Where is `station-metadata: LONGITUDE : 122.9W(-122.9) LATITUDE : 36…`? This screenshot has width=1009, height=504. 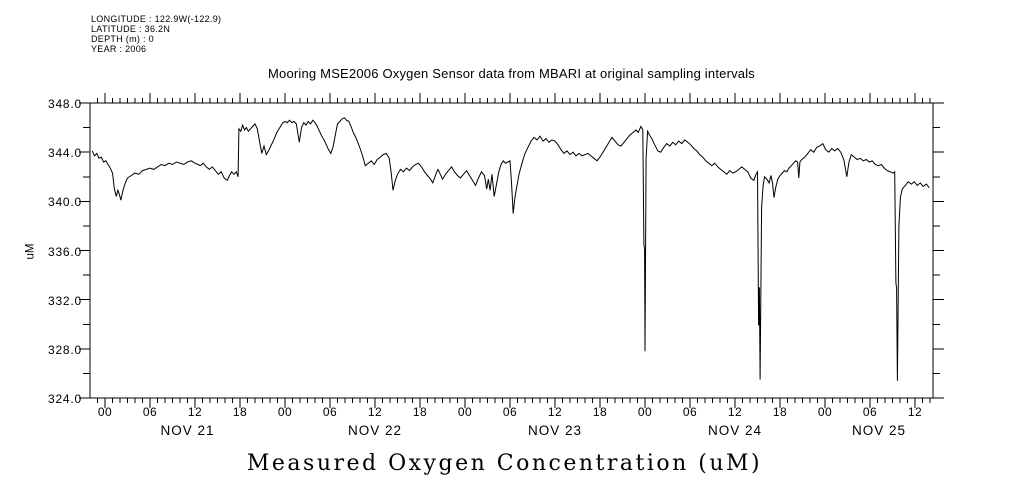
station-metadata: LONGITUDE : 122.9W(-122.9) LATITUDE : 36… is located at coordinates (156, 34).